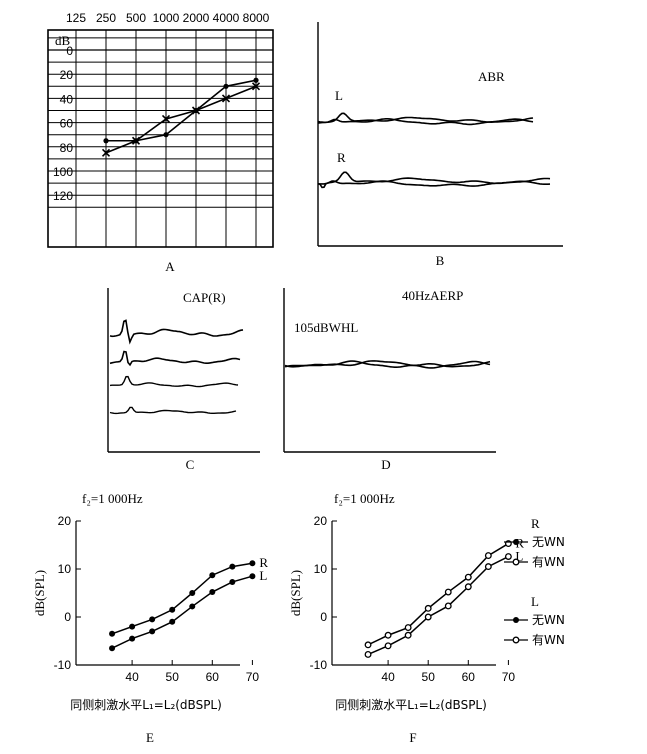 The height and width of the screenshot is (754, 647). I want to click on x-tick-label: 8000, so click(256, 18).